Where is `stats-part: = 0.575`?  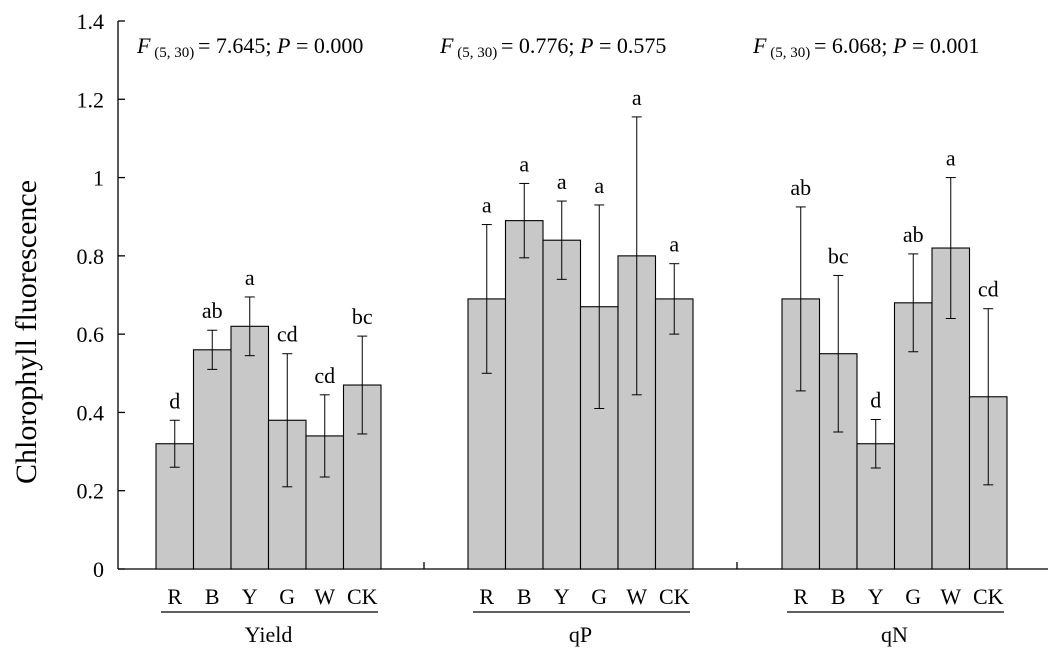
stats-part: = 0.575 is located at coordinates (629, 45).